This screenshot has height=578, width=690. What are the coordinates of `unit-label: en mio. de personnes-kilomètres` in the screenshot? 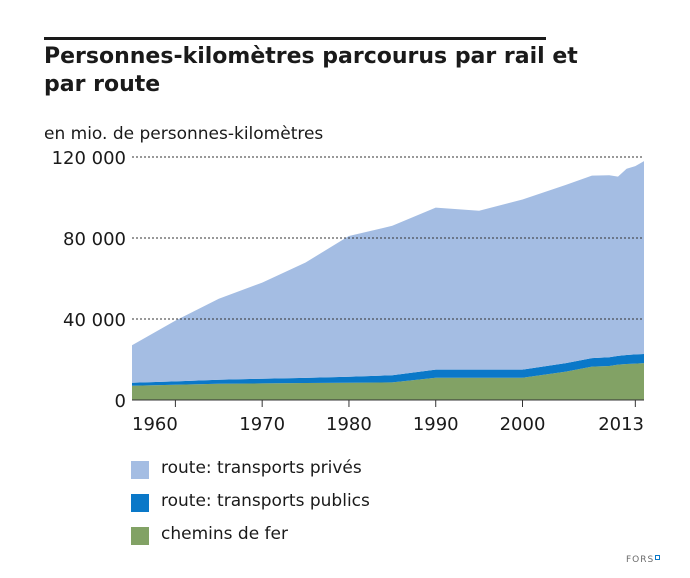 It's located at (184, 134).